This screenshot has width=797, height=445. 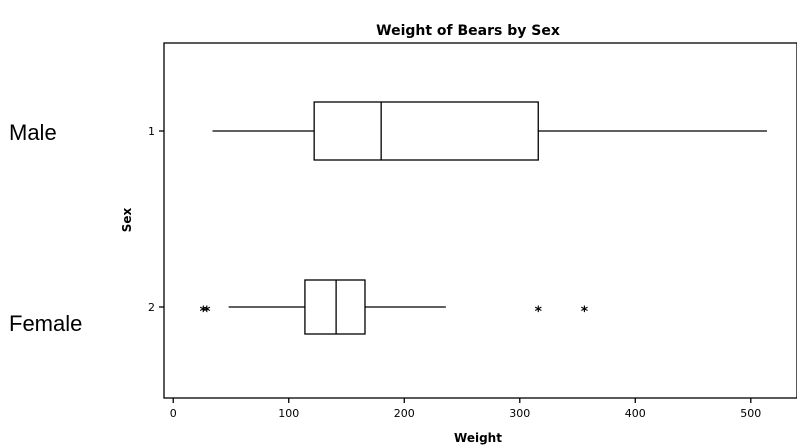 I want to click on x-tick-label: 400, so click(x=635, y=413).